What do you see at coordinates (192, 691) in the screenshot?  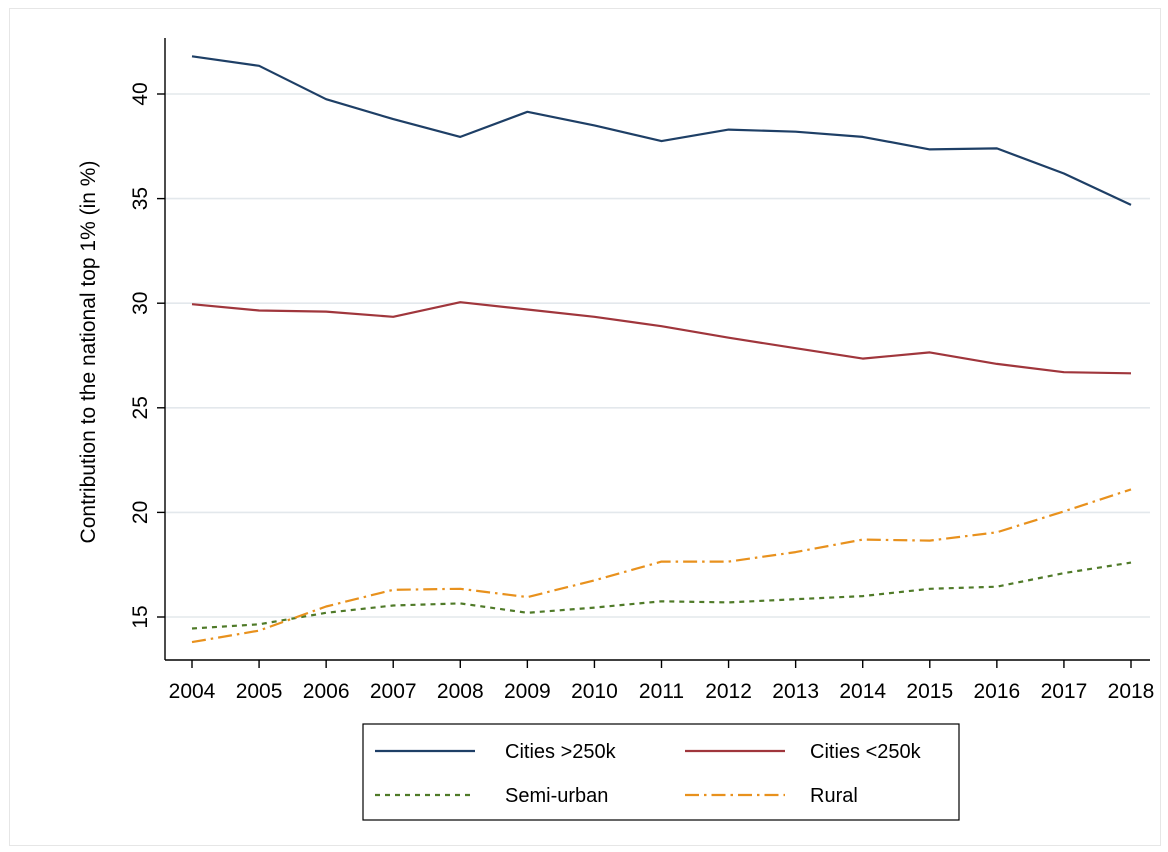 I see `x-tick-label-2004: 2004` at bounding box center [192, 691].